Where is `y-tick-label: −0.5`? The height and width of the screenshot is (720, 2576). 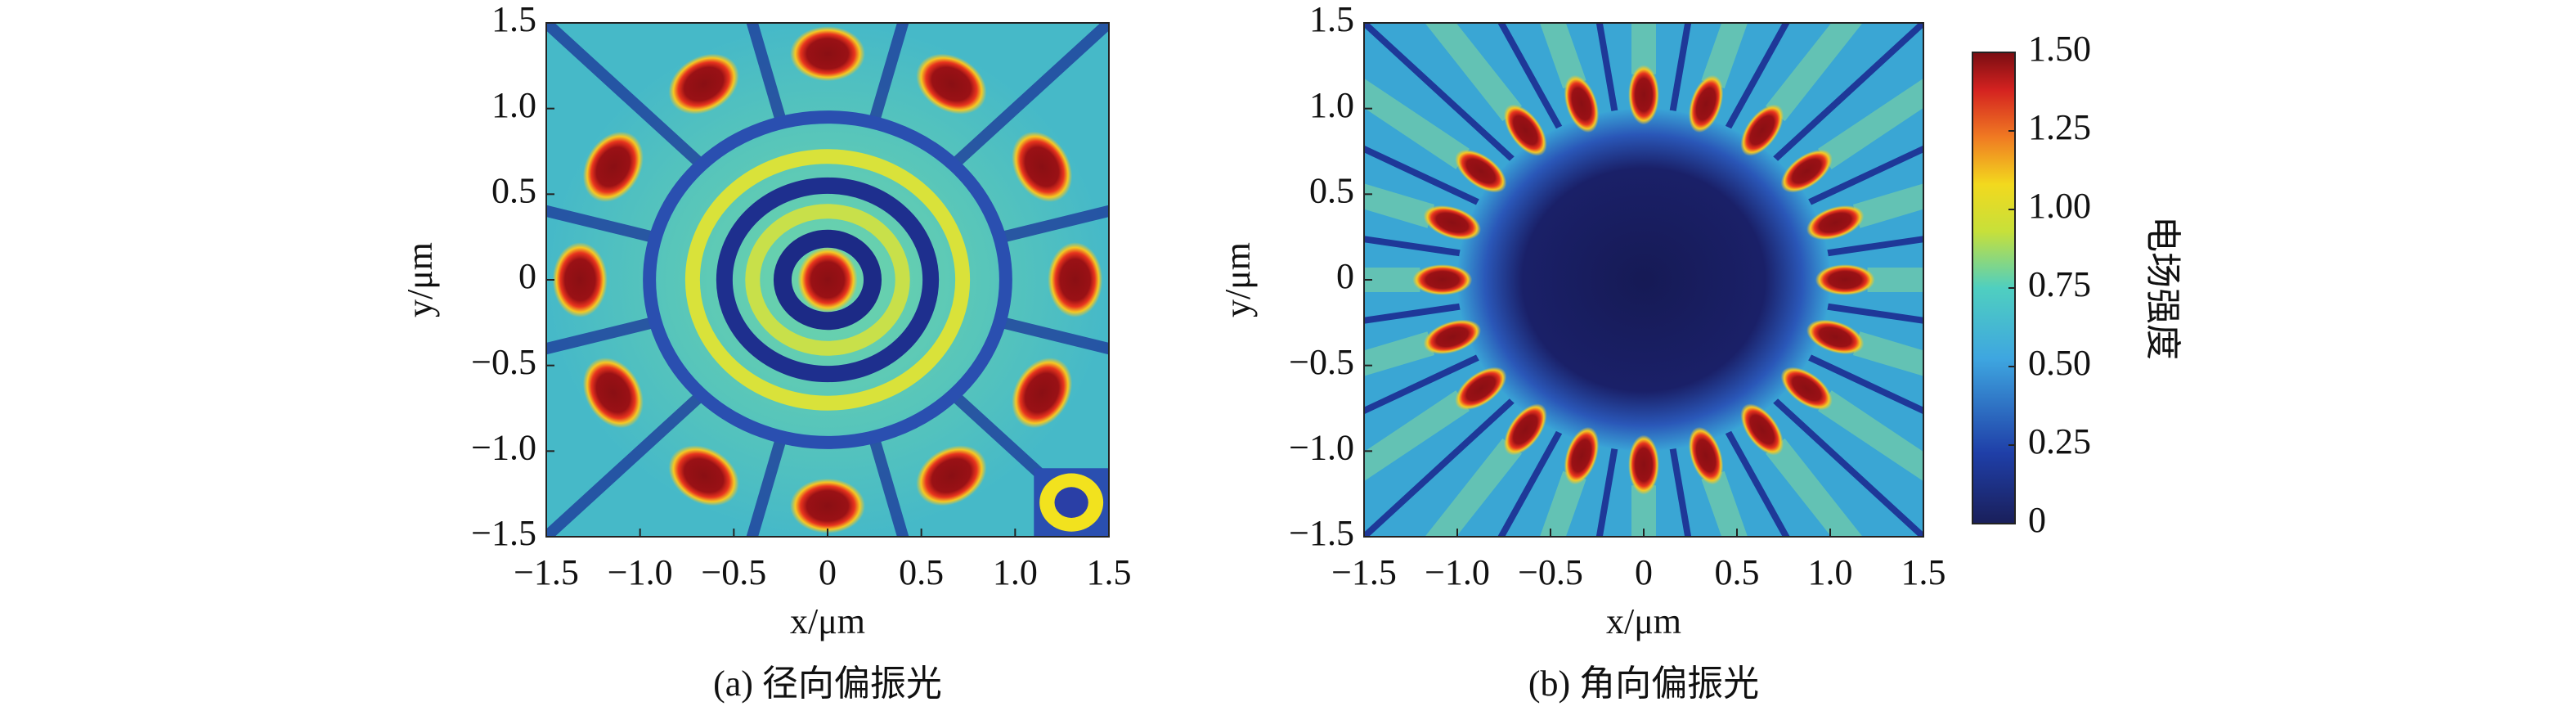
y-tick-label: −0.5 is located at coordinates (1321, 362).